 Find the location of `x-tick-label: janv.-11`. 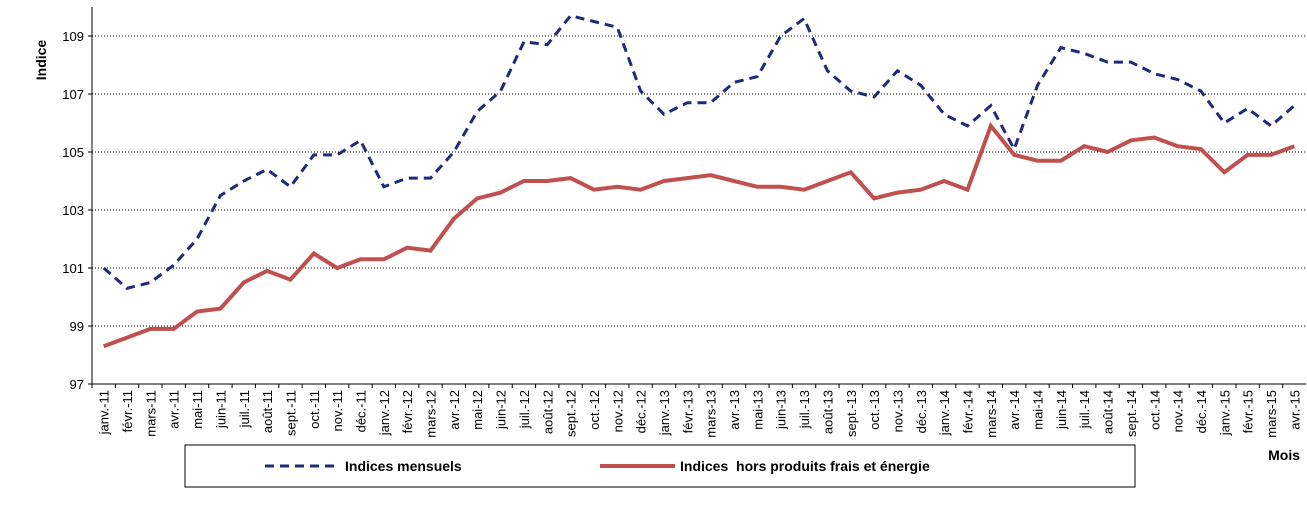

x-tick-label: janv.-11 is located at coordinates (104, 412).